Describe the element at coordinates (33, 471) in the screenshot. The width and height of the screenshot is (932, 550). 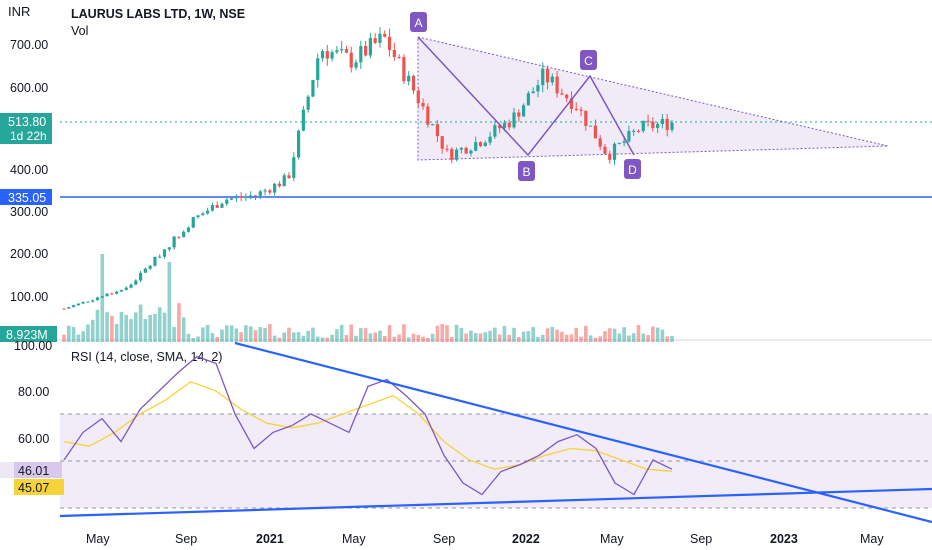
I see `svg-text: 46.01` at that location.